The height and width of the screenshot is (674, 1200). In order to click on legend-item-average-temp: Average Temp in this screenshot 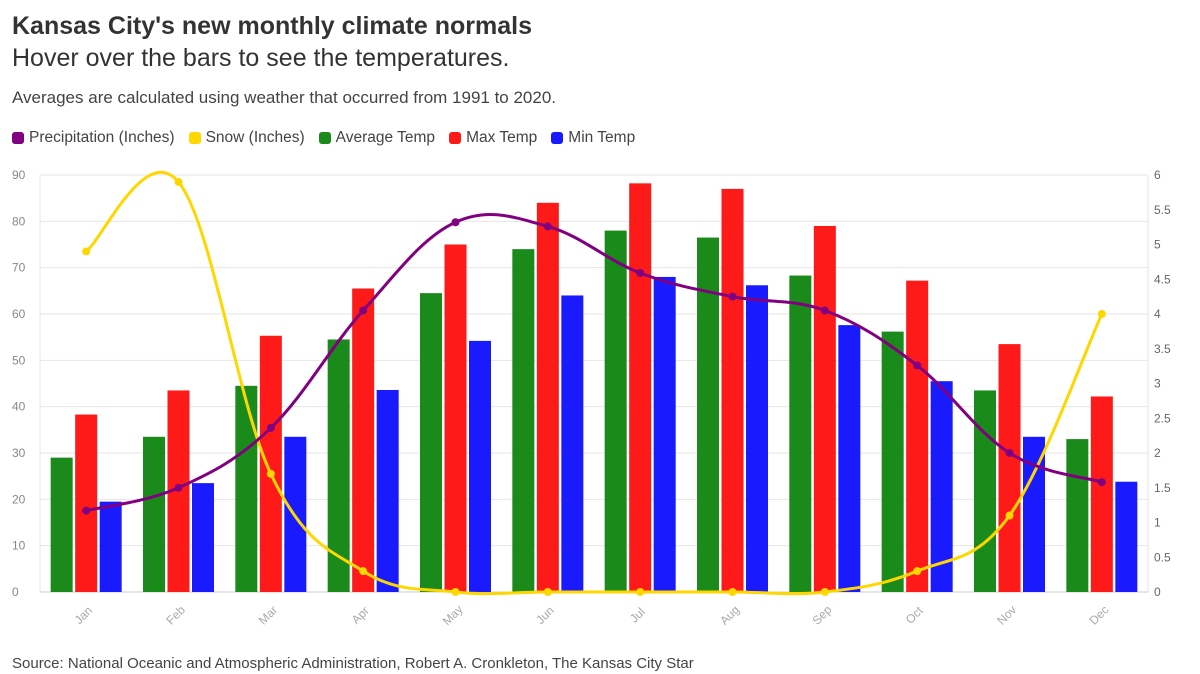, I will do `click(376, 138)`.